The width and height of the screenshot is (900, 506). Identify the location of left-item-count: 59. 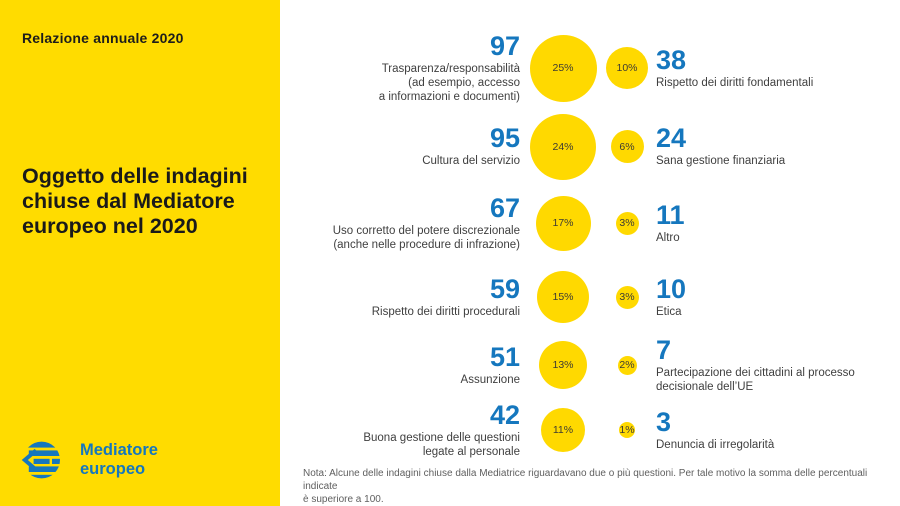
(504, 288).